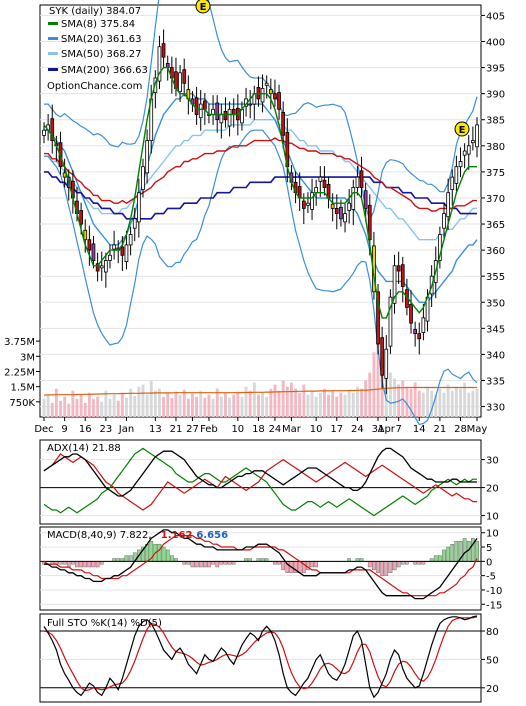  What do you see at coordinates (495, 16) in the screenshot?
I see `y-tick-label: 405` at bounding box center [495, 16].